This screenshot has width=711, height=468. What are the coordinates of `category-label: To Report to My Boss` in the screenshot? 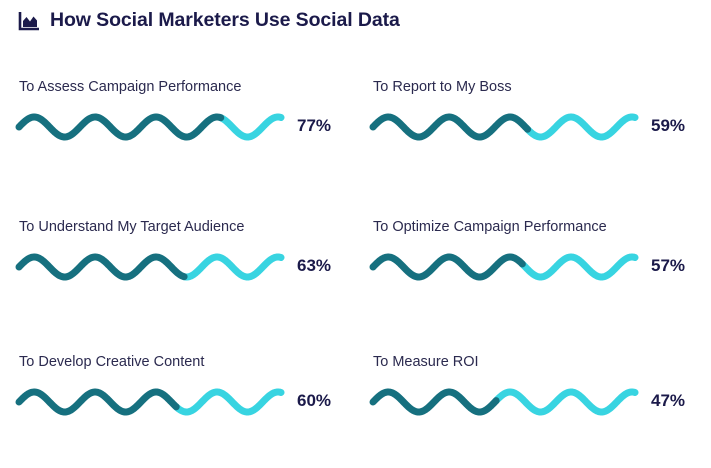 It's located at (442, 87).